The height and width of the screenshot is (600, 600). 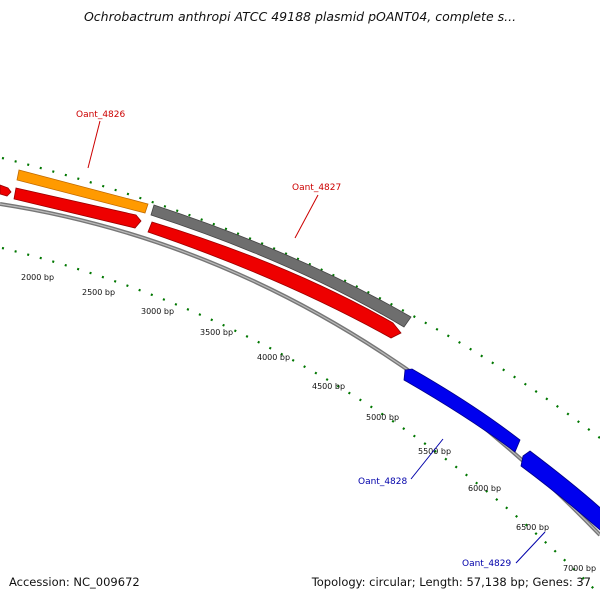 I want to click on gray-feature, so click(x=281, y=266).